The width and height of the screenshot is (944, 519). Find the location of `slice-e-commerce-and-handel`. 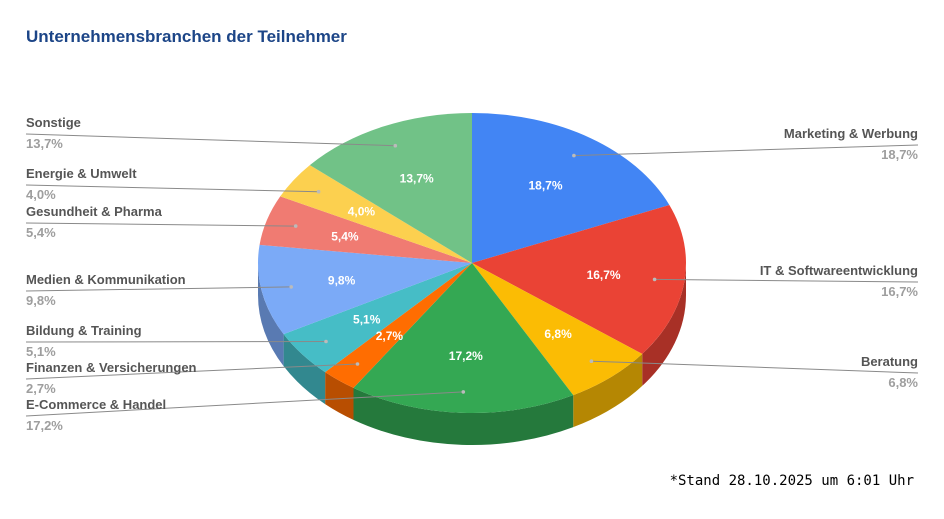

slice-e-commerce-and-handel is located at coordinates (463, 338).